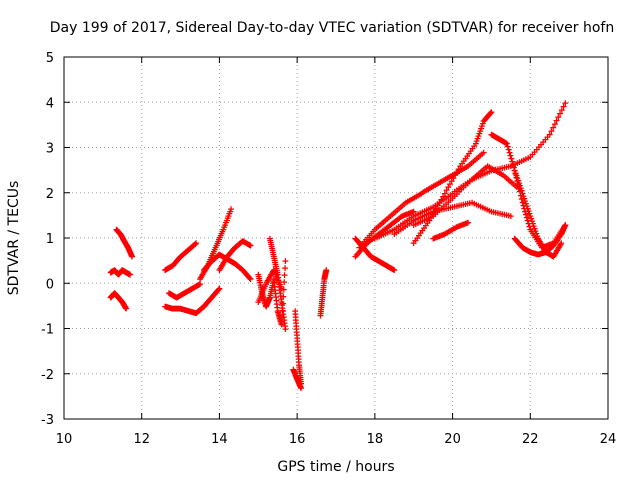  I want to click on series-arc14: +++++++++++++++++++, so click(297, 378).